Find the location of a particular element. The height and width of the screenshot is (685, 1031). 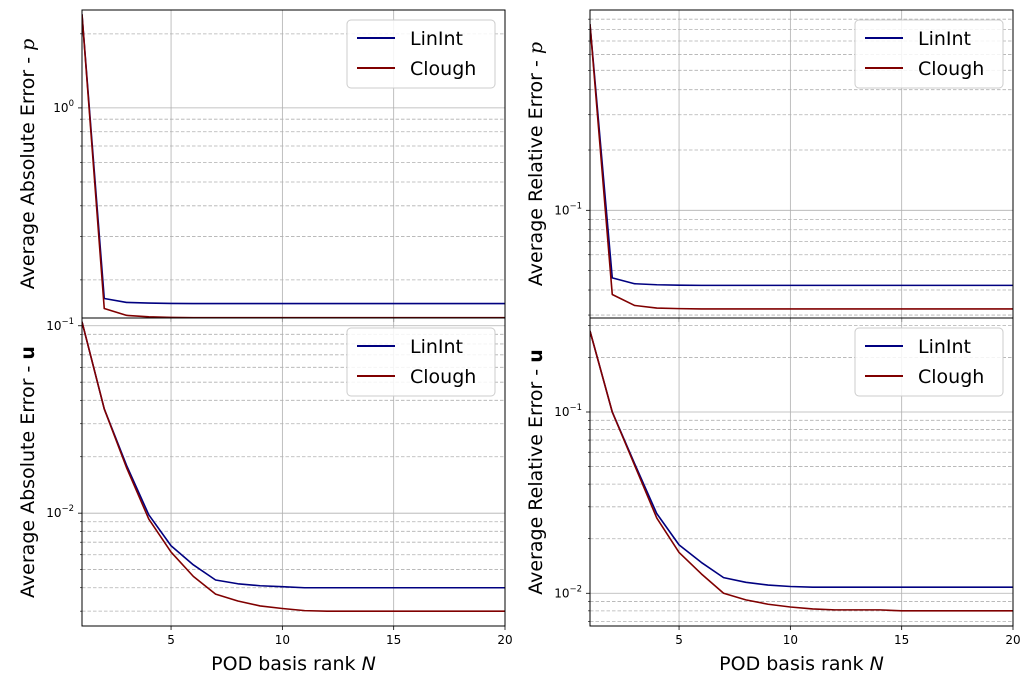

y-axis-label: Average Relative Error - p is located at coordinates (536, 164).